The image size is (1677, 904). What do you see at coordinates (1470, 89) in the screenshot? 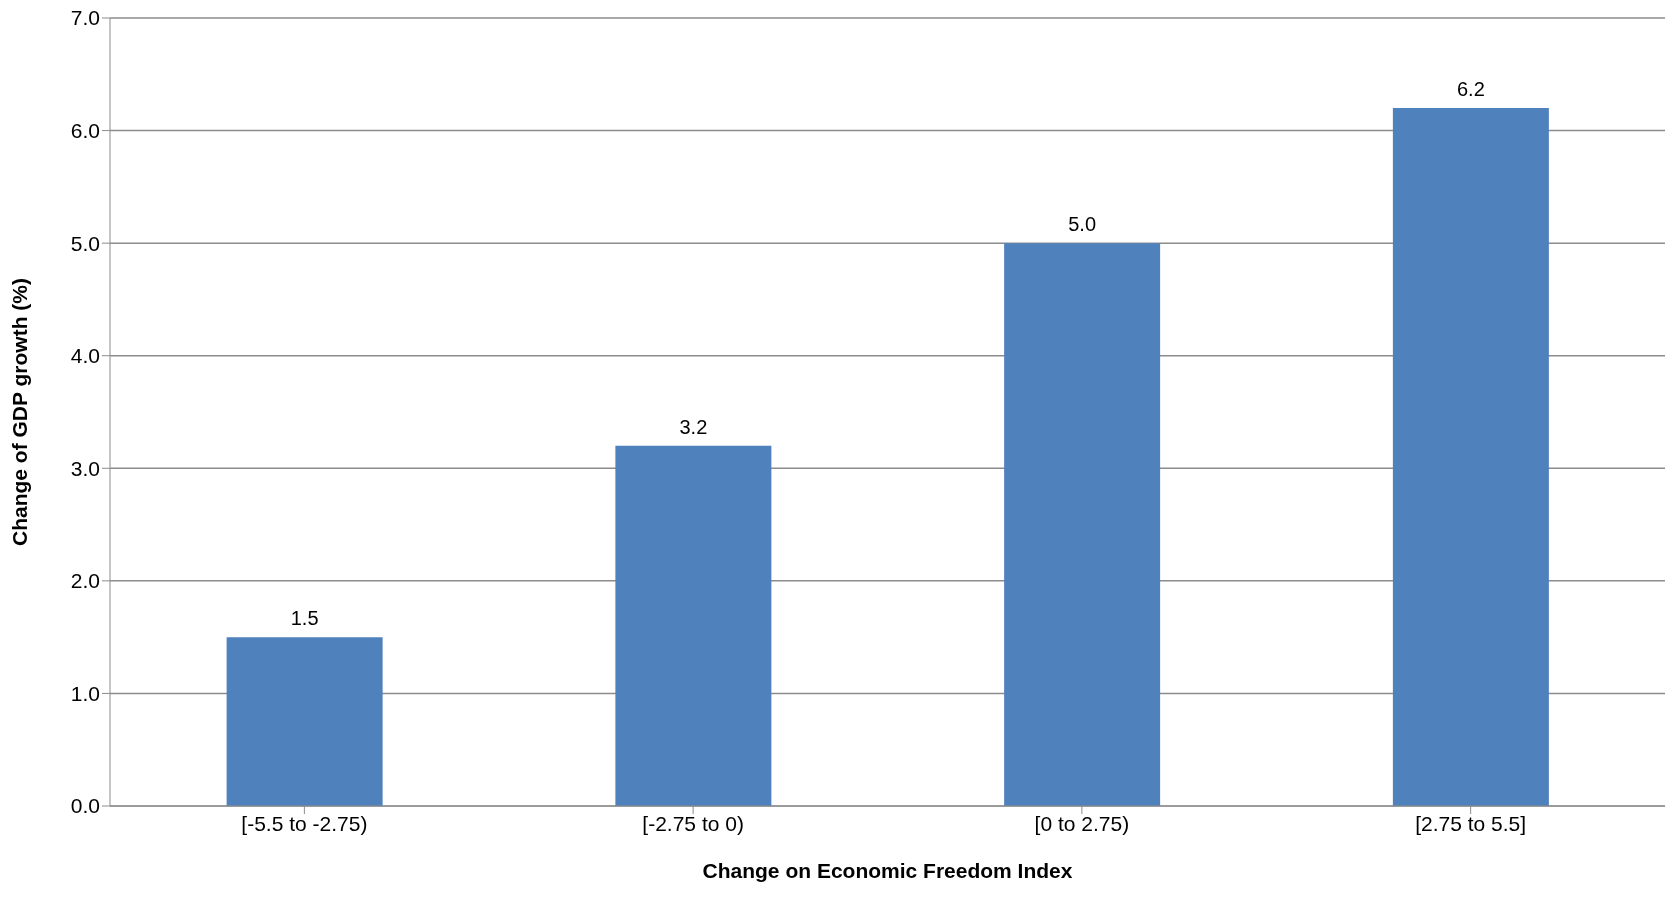
I see `data-label: 6.2` at bounding box center [1470, 89].